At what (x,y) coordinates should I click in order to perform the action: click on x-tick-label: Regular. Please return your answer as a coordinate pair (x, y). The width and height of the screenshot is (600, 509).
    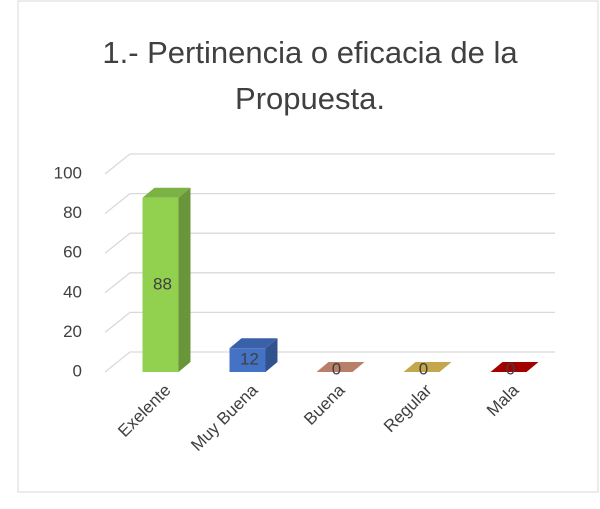
    Looking at the image, I should click on (408, 408).